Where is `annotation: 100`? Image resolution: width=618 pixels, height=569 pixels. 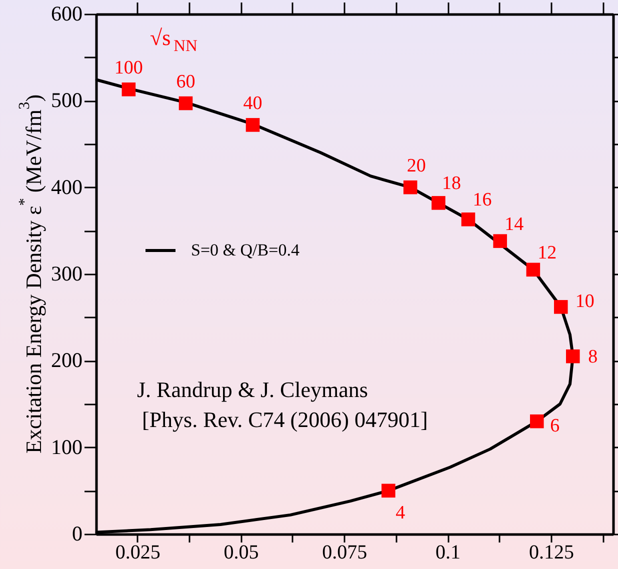
annotation: 100 is located at coordinates (128, 67).